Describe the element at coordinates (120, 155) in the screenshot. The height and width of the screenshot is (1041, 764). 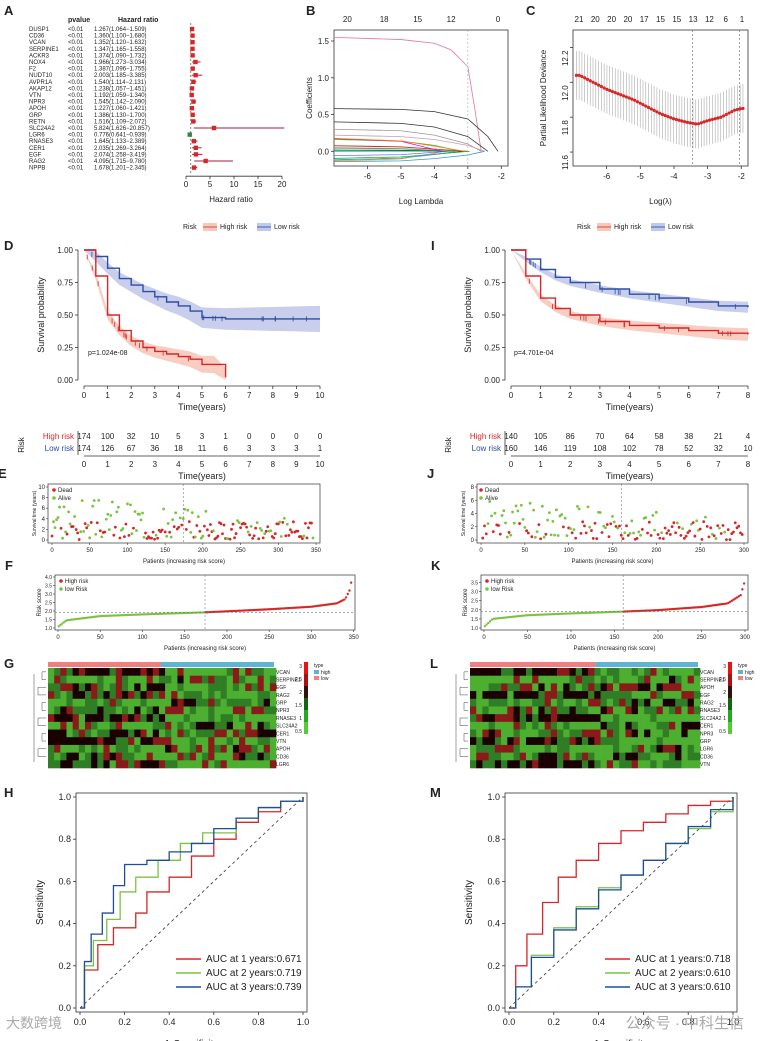
I see `forest-hr-text: 2.074(1.258−3.419)` at that location.